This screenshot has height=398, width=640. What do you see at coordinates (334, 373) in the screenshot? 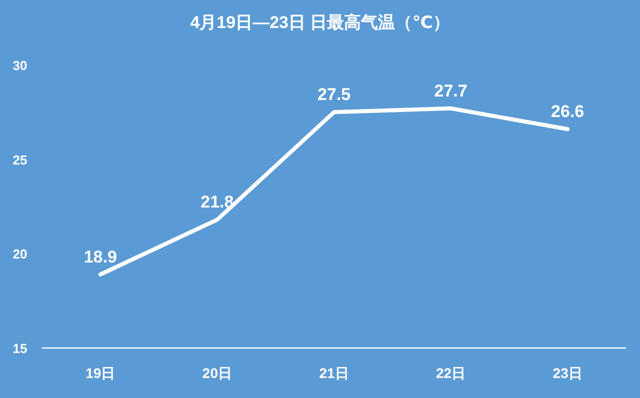
I see `x-tick-label: 21日` at bounding box center [334, 373].